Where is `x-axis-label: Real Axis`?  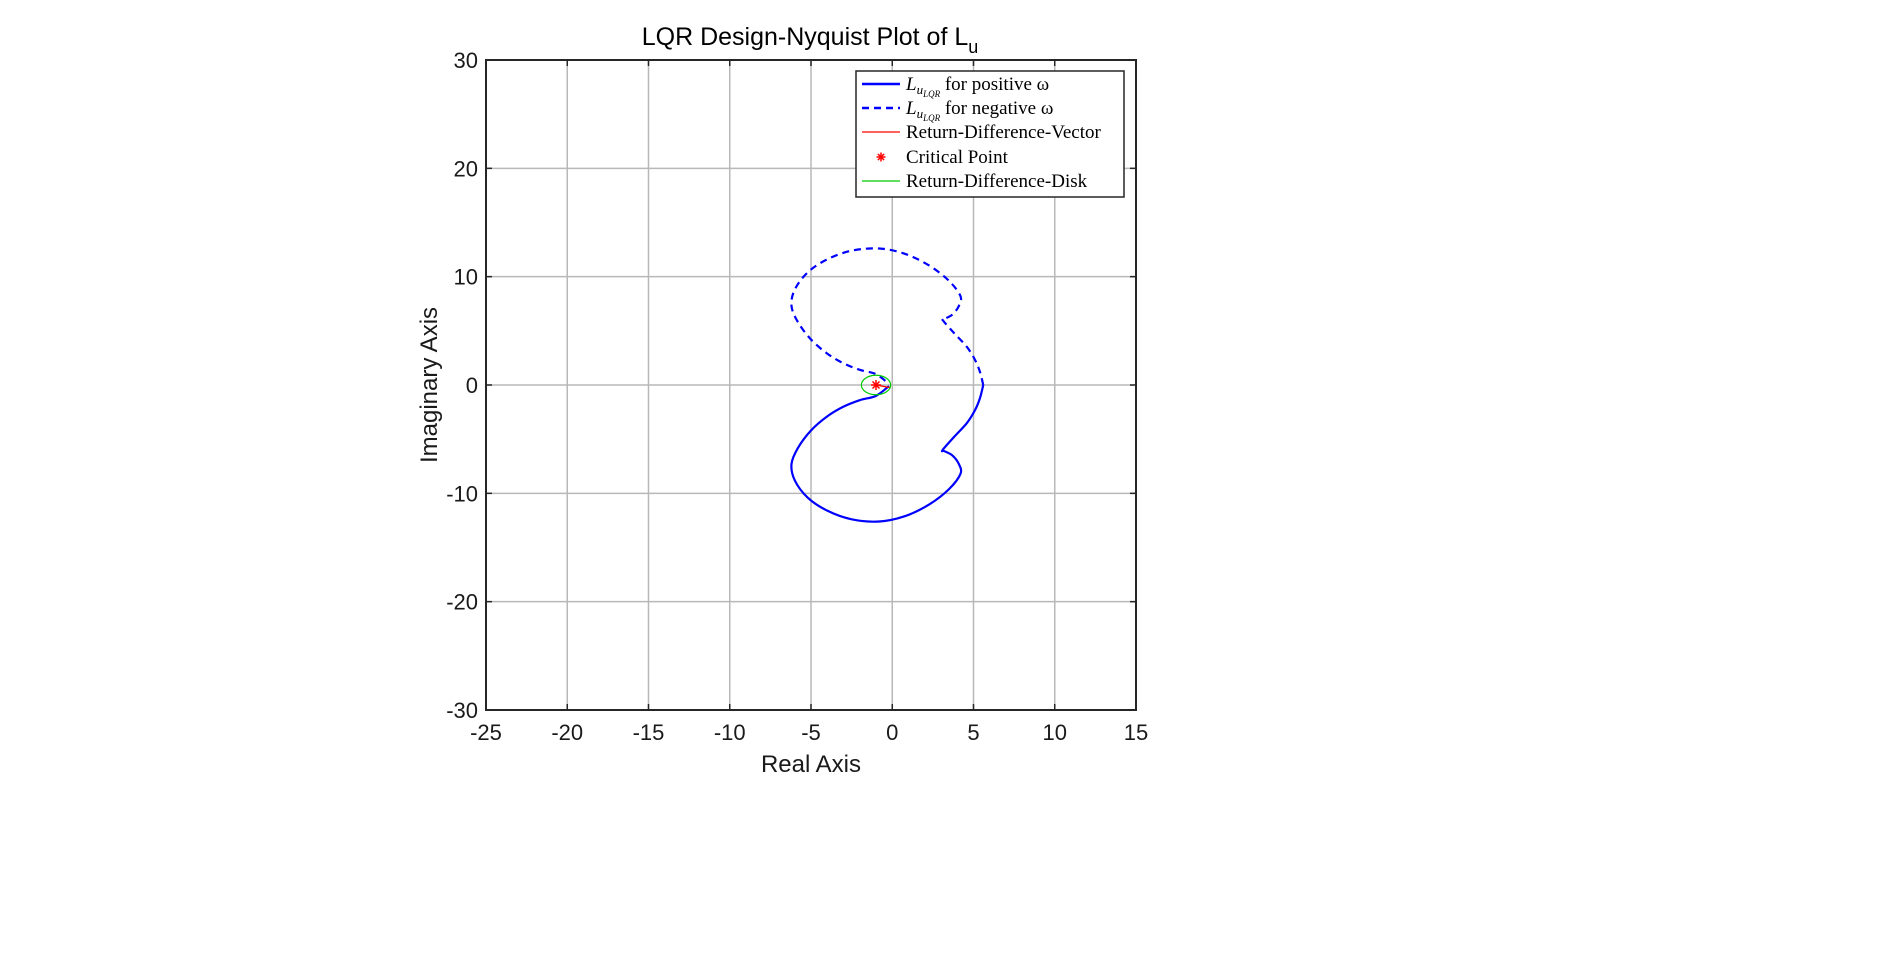
x-axis-label: Real Axis is located at coordinates (811, 764).